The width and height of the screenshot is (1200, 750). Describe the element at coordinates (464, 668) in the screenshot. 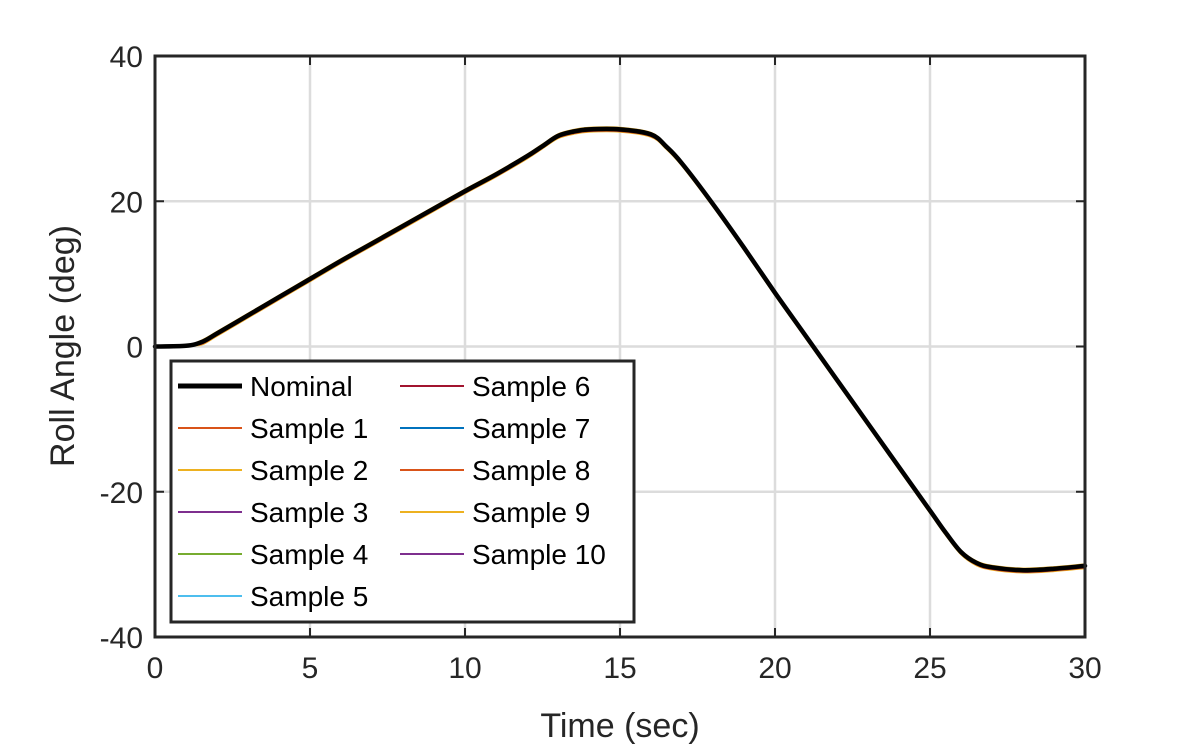

I see `x-tick-label: 10` at that location.